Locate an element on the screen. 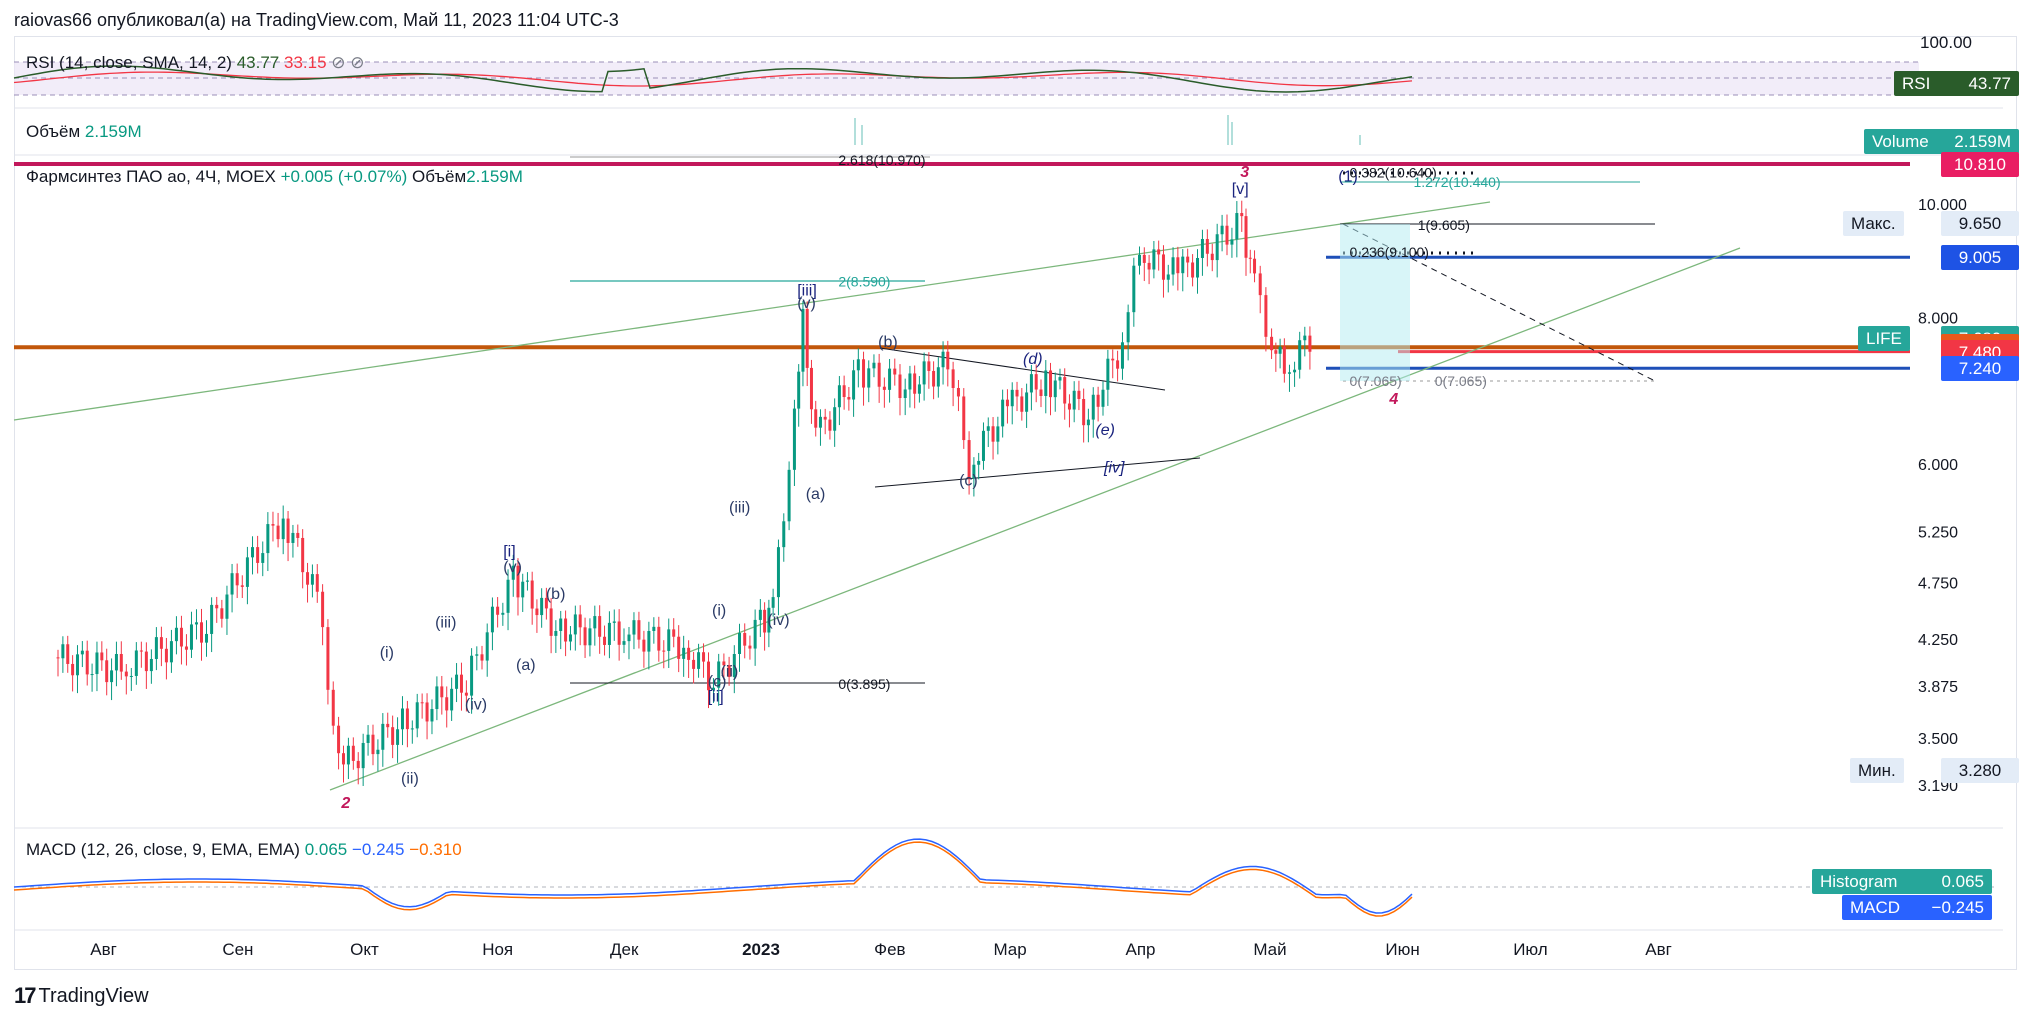 The image size is (2031, 1021). price-tag: 10.810 is located at coordinates (1980, 165).